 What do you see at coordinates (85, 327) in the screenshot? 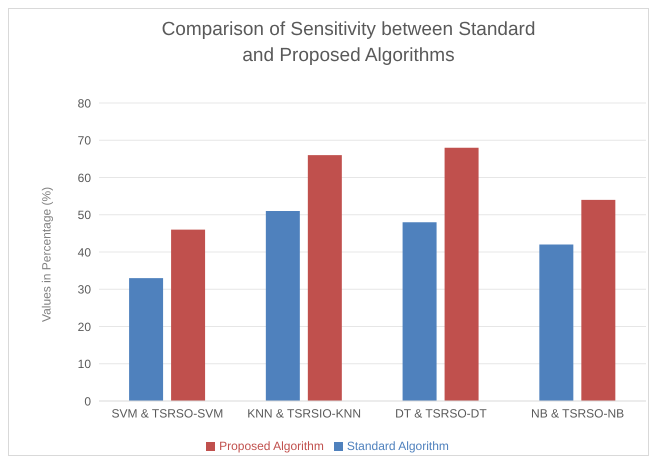
I see `y-tick-label: 20` at bounding box center [85, 327].